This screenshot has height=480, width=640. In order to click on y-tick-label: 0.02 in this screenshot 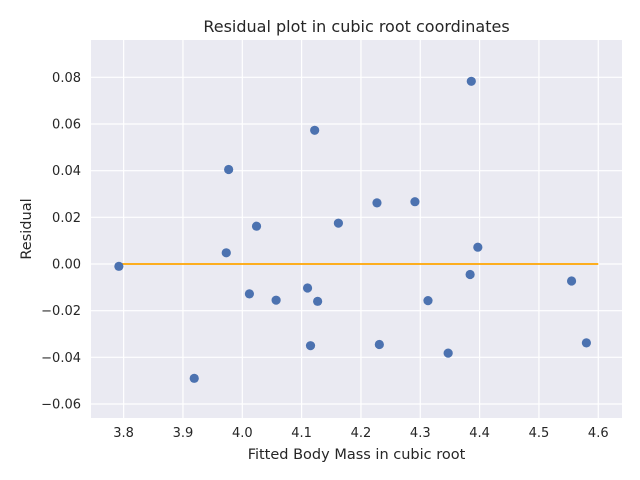, I will do `click(66, 218)`.